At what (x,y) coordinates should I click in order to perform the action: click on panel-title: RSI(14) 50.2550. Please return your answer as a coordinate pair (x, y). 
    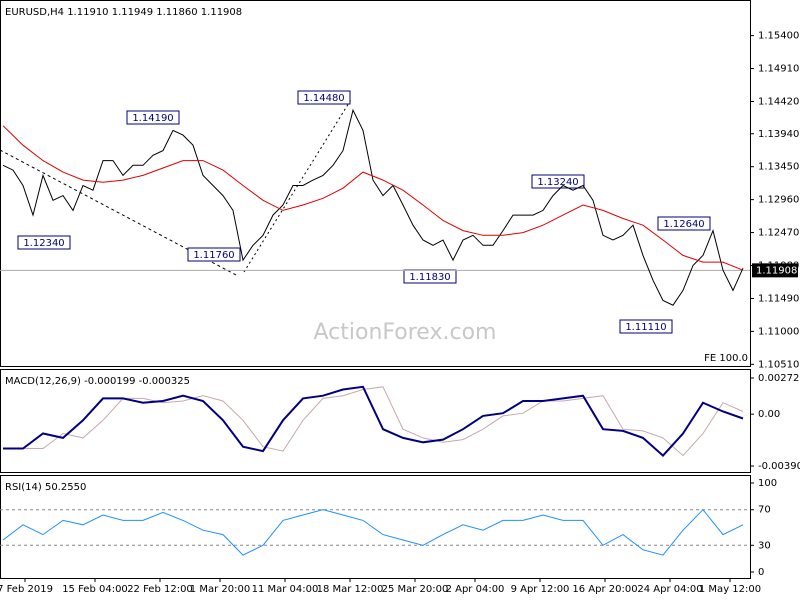
    Looking at the image, I should click on (45, 487).